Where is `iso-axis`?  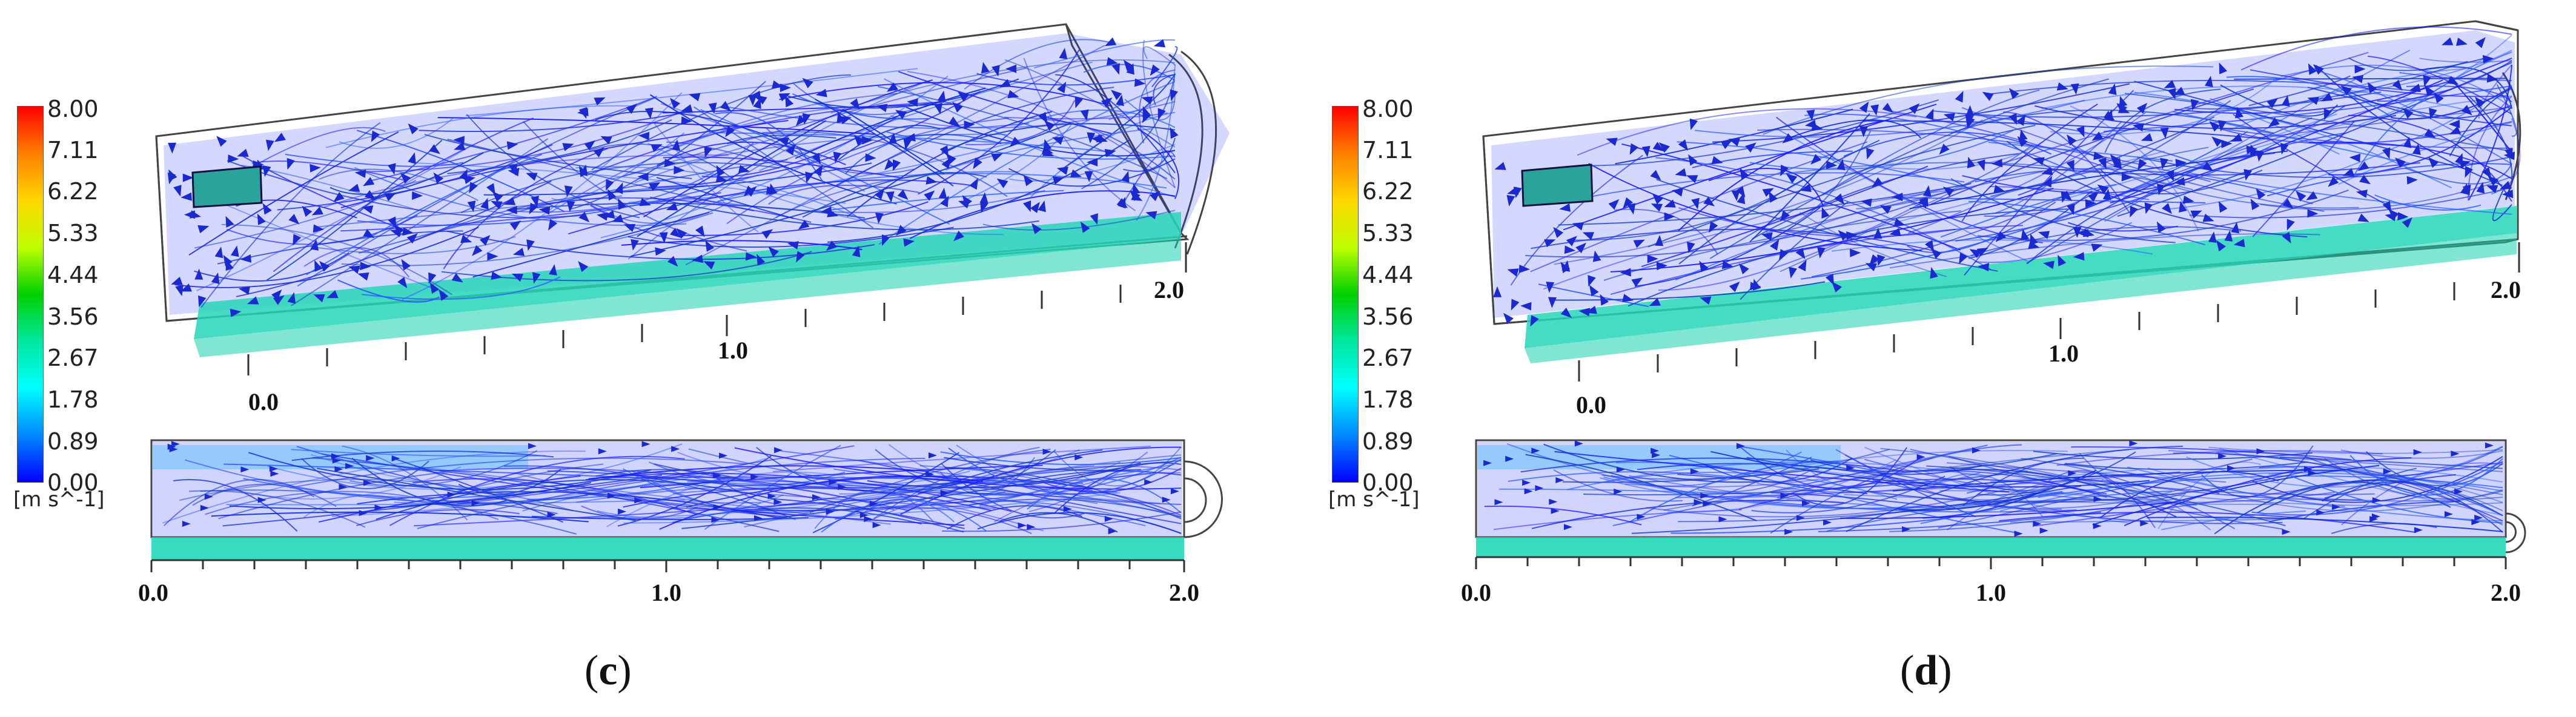 iso-axis is located at coordinates (2049, 312).